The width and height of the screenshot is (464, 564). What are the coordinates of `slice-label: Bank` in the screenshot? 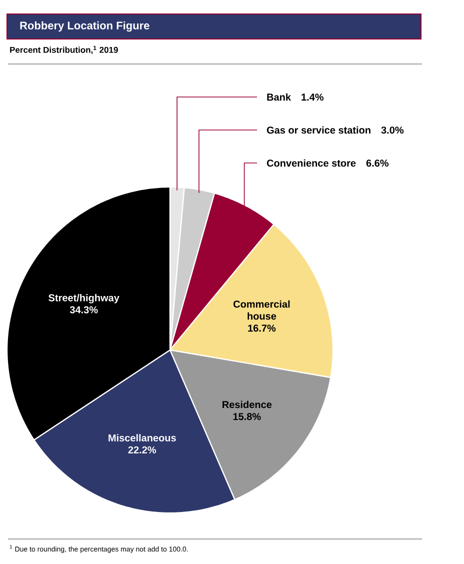 It's located at (279, 97).